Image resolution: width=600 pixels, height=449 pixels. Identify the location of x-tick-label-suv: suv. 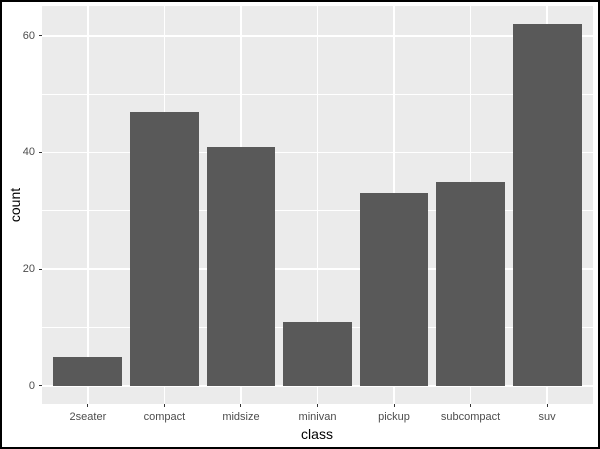
(547, 417).